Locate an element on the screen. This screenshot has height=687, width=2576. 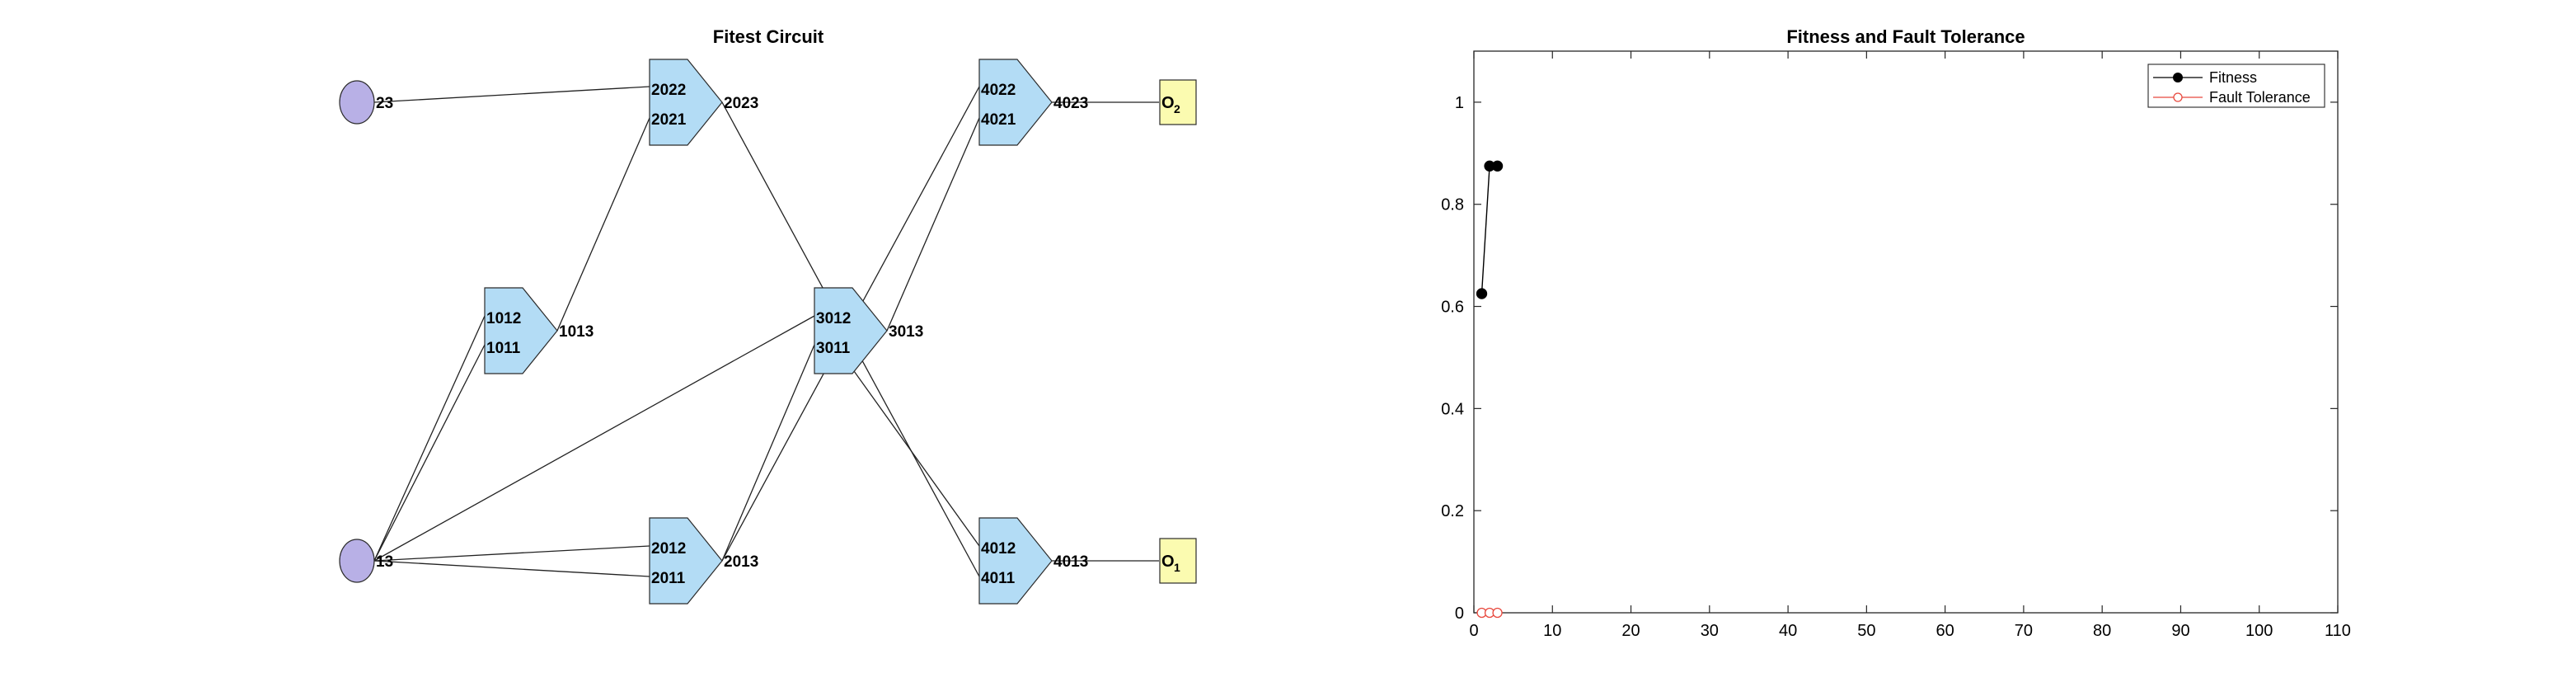
x-tick-label: 90 is located at coordinates (2180, 631).